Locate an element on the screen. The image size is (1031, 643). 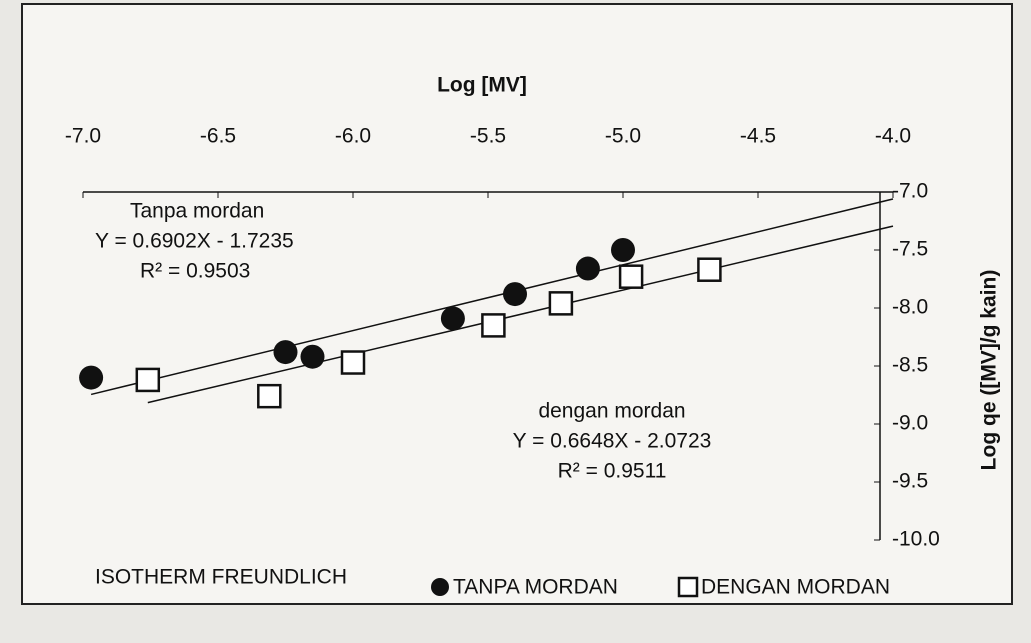
x-tick-label: -6.0 is located at coordinates (353, 136).